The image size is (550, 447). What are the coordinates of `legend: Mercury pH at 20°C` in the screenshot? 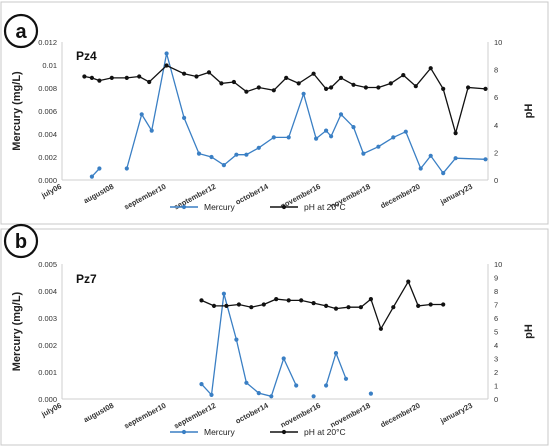 It's located at (258, 432).